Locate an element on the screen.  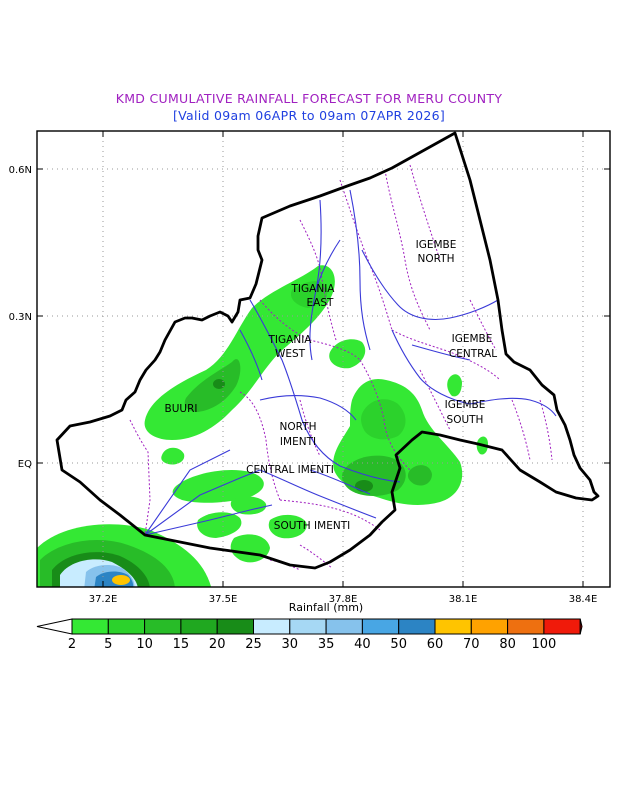
colorbar-tick-label: 35 is located at coordinates (326, 644).